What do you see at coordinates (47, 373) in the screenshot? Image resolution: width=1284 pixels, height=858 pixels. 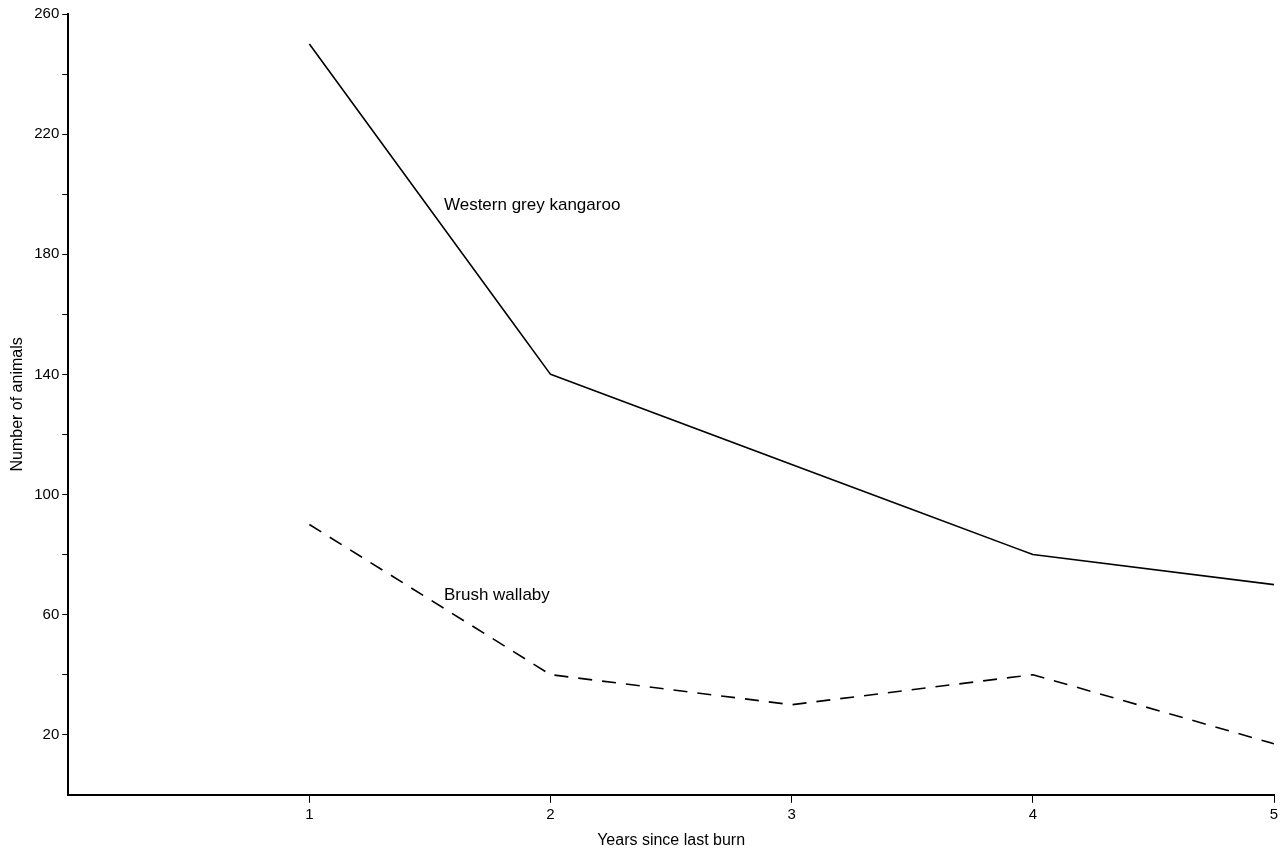 I see `y-tick-label: 140` at bounding box center [47, 373].